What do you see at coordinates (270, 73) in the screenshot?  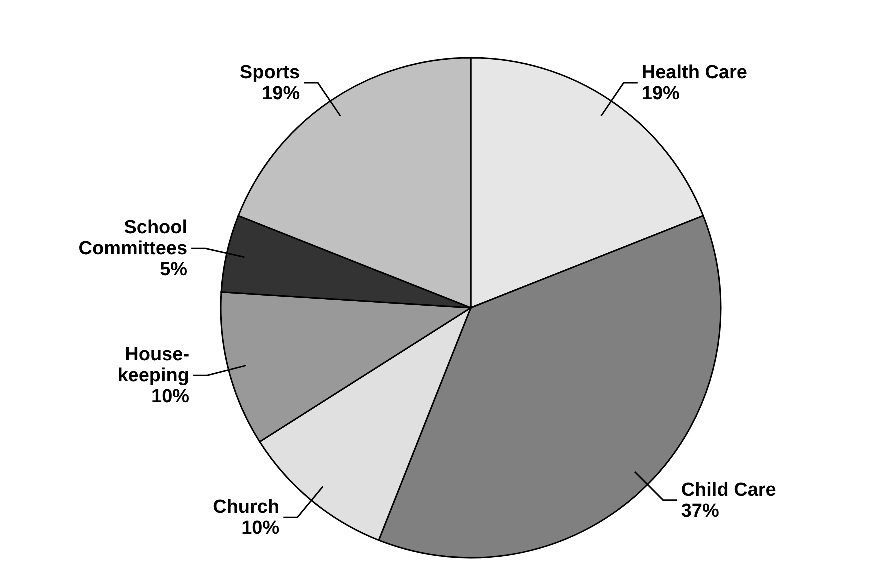 I see `slice-label: Sports` at bounding box center [270, 73].